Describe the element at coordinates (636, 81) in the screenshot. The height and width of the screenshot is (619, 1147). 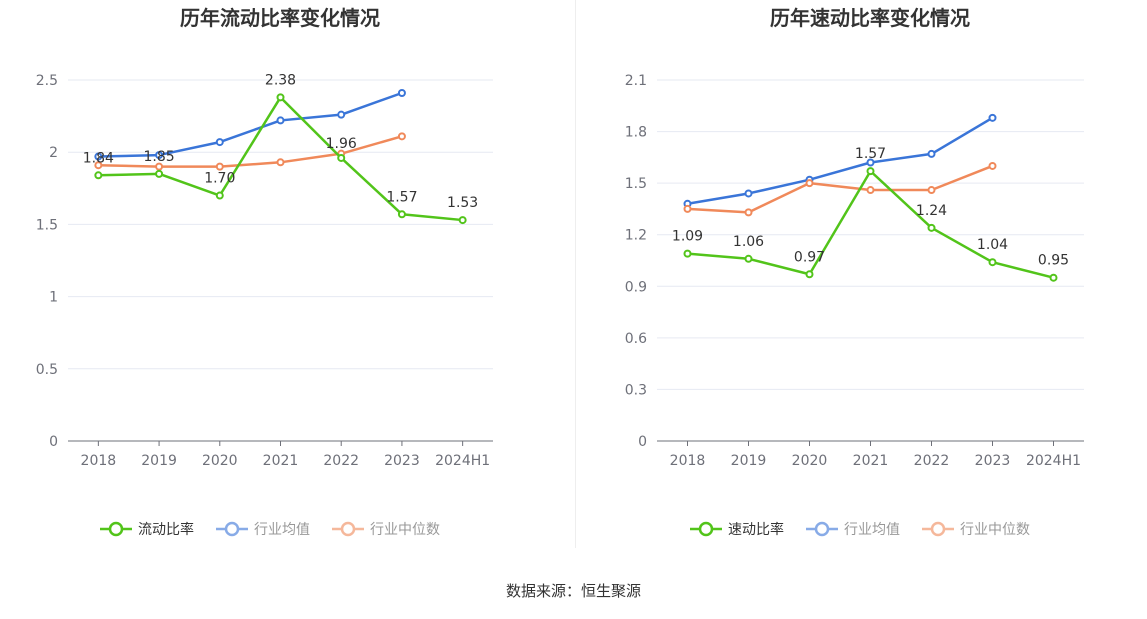
I see `y-tick-label: 2.1` at that location.